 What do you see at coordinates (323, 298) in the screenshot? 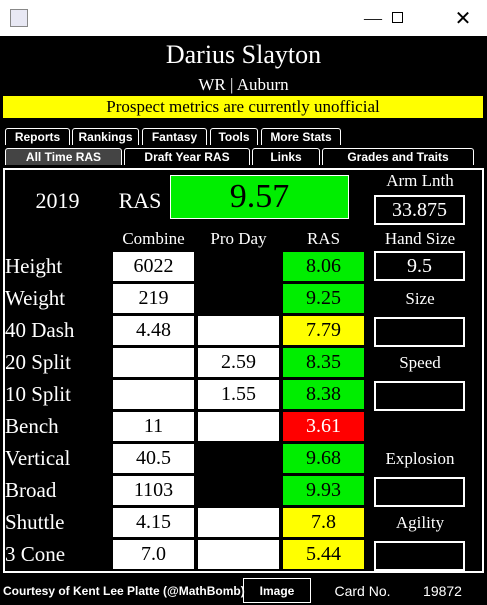
I see `ras-cell: 9.25` at bounding box center [323, 298].